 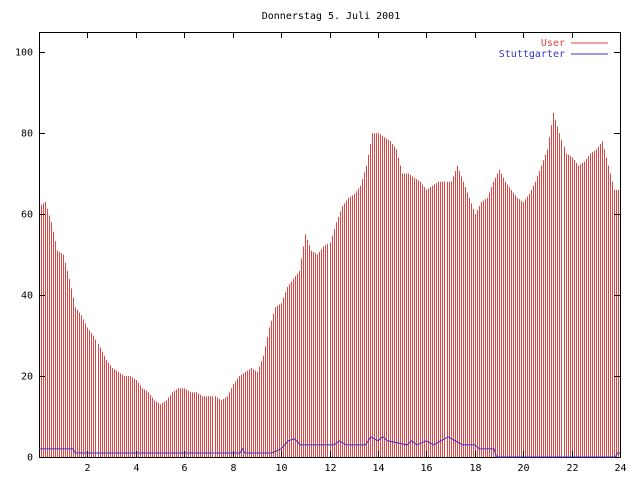 What do you see at coordinates (572, 468) in the screenshot?
I see `x-tick-label: 22` at bounding box center [572, 468].